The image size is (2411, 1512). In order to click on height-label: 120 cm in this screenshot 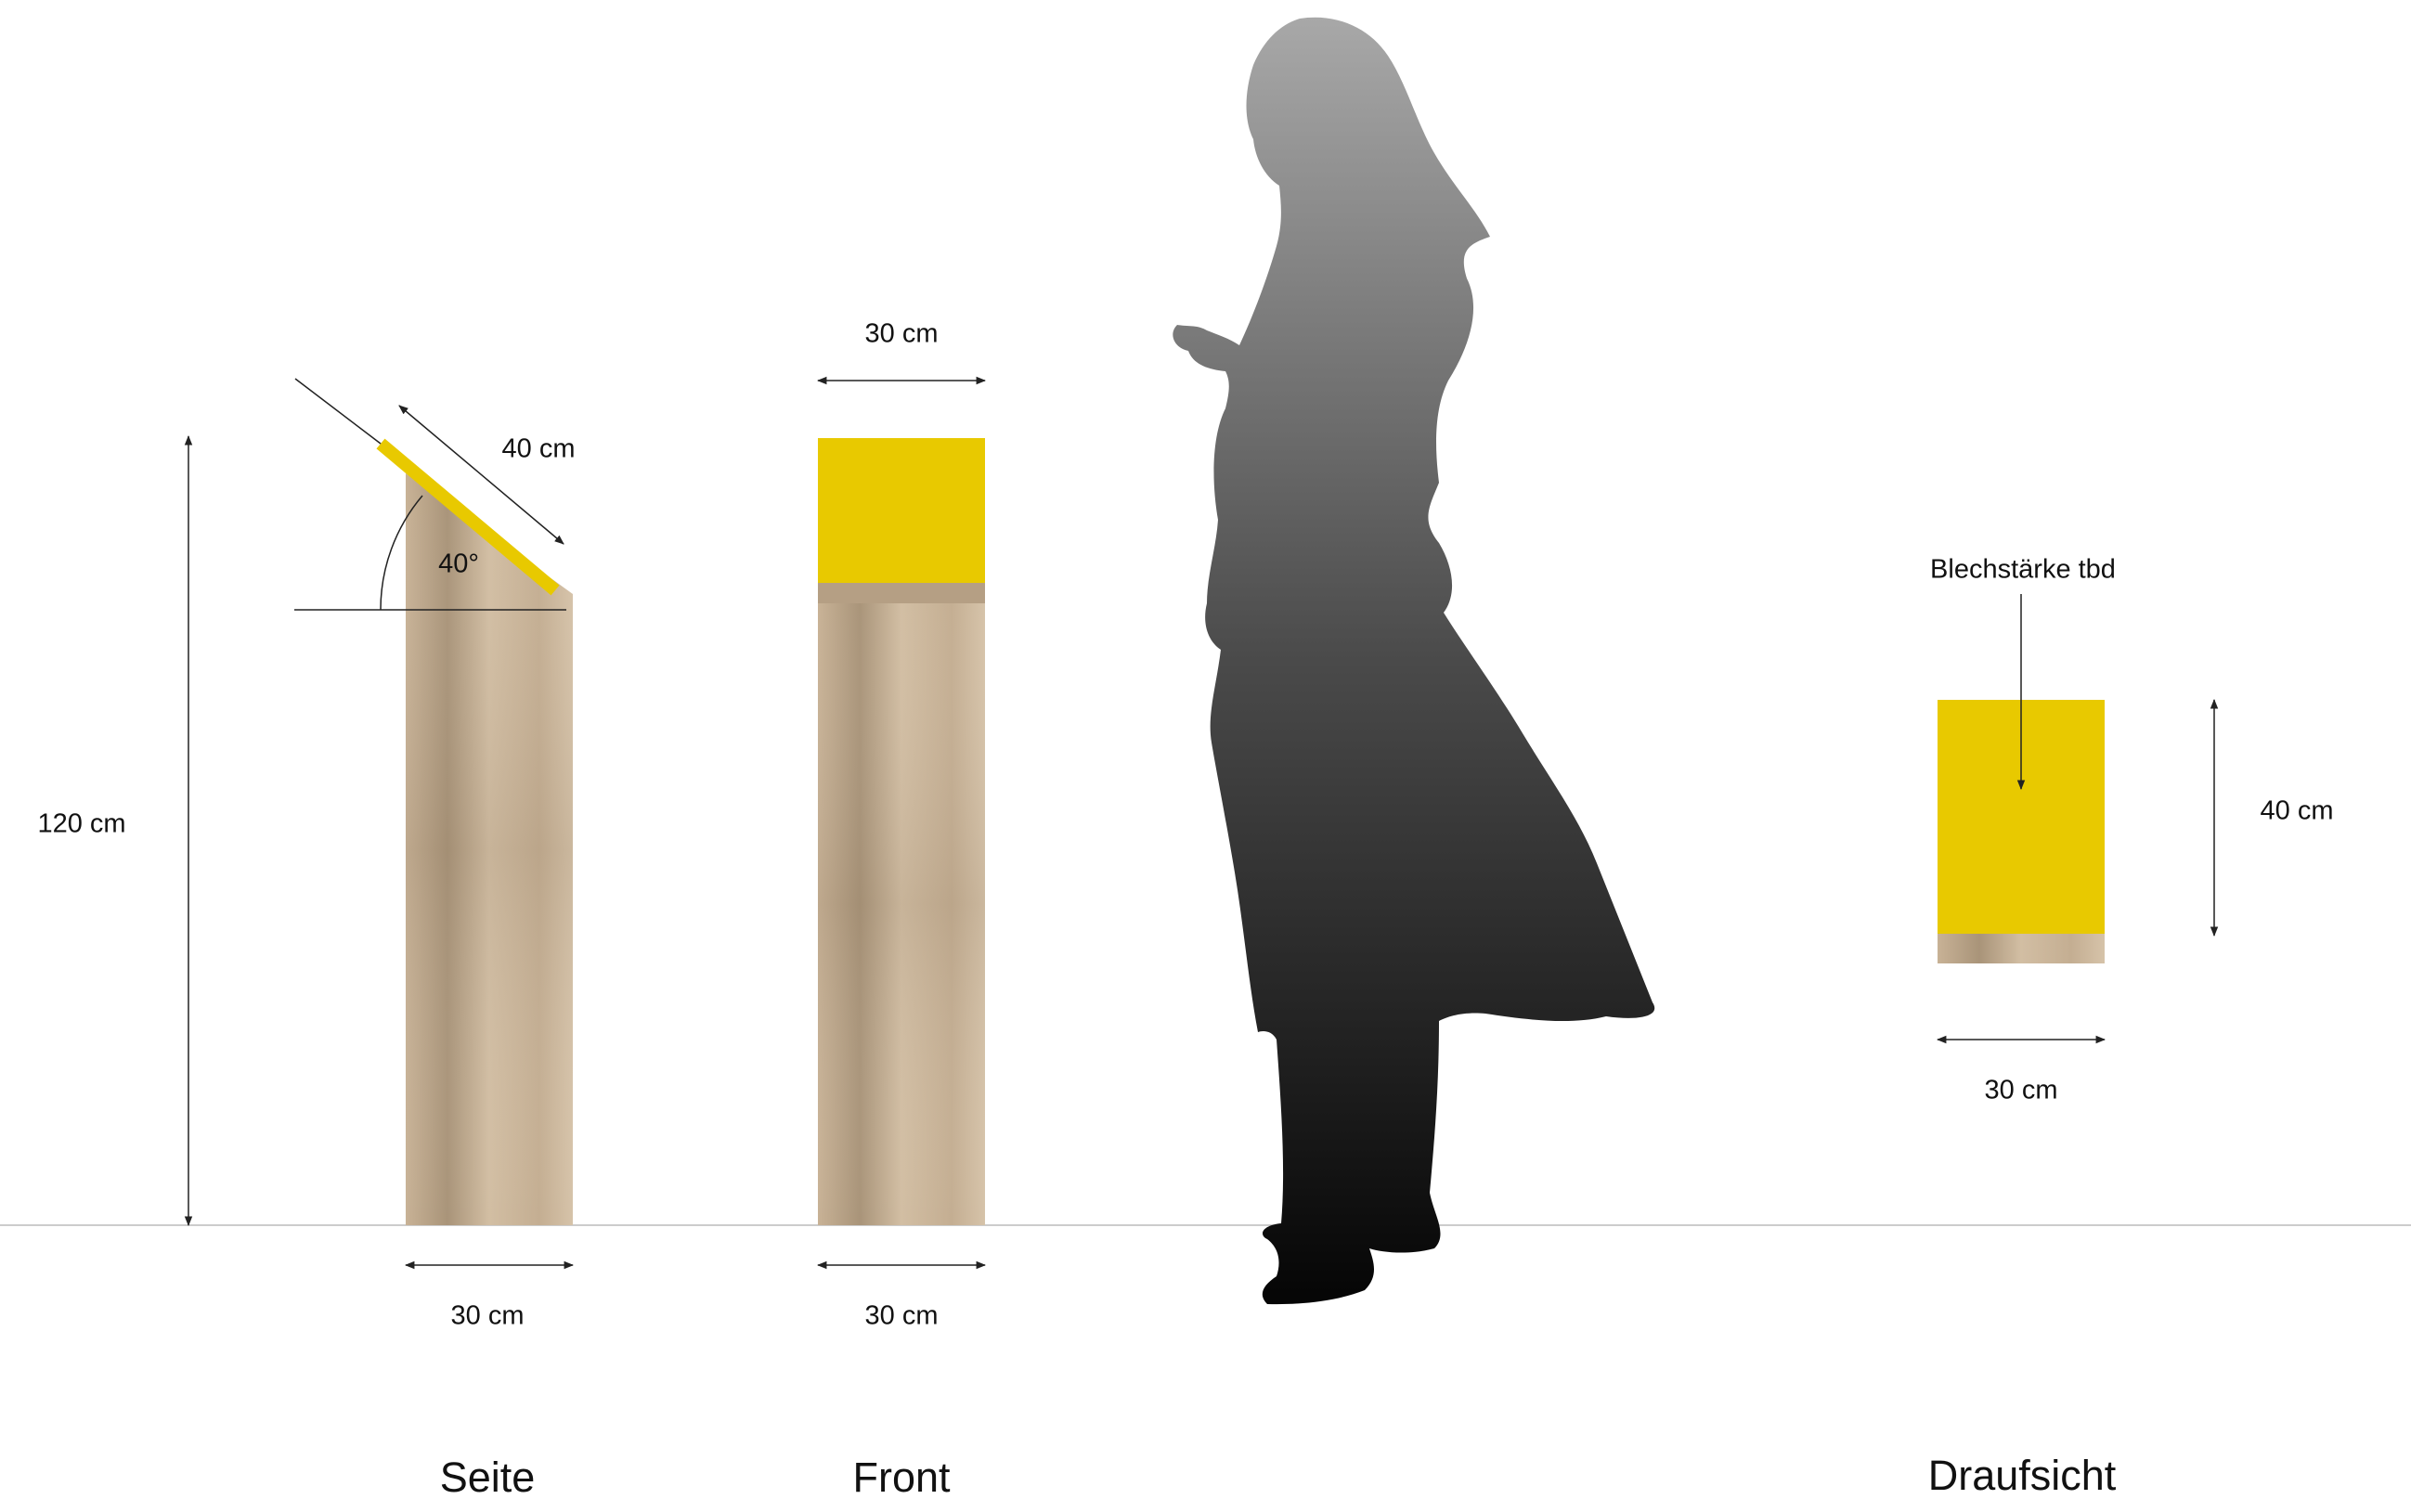, I will do `click(81, 823)`.